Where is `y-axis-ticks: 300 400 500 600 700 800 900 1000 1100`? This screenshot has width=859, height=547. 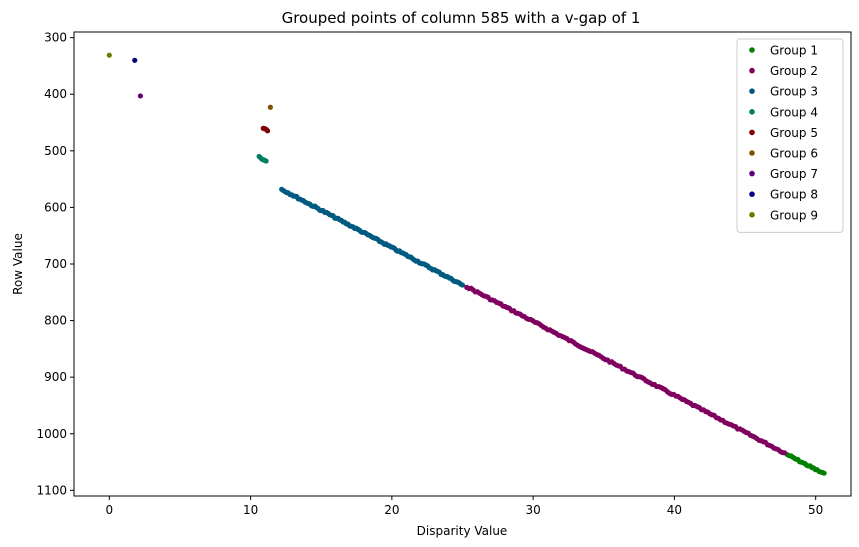 y-axis-ticks: 300 400 500 600 700 800 900 1000 1100 is located at coordinates (55, 264).